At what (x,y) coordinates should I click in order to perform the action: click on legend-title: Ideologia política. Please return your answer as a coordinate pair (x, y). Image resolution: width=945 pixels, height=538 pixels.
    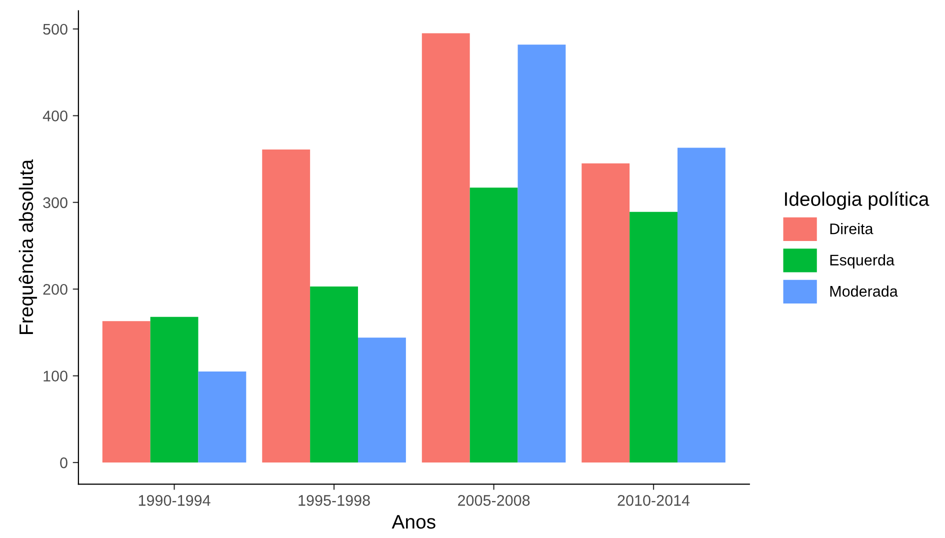
    Looking at the image, I should click on (857, 200).